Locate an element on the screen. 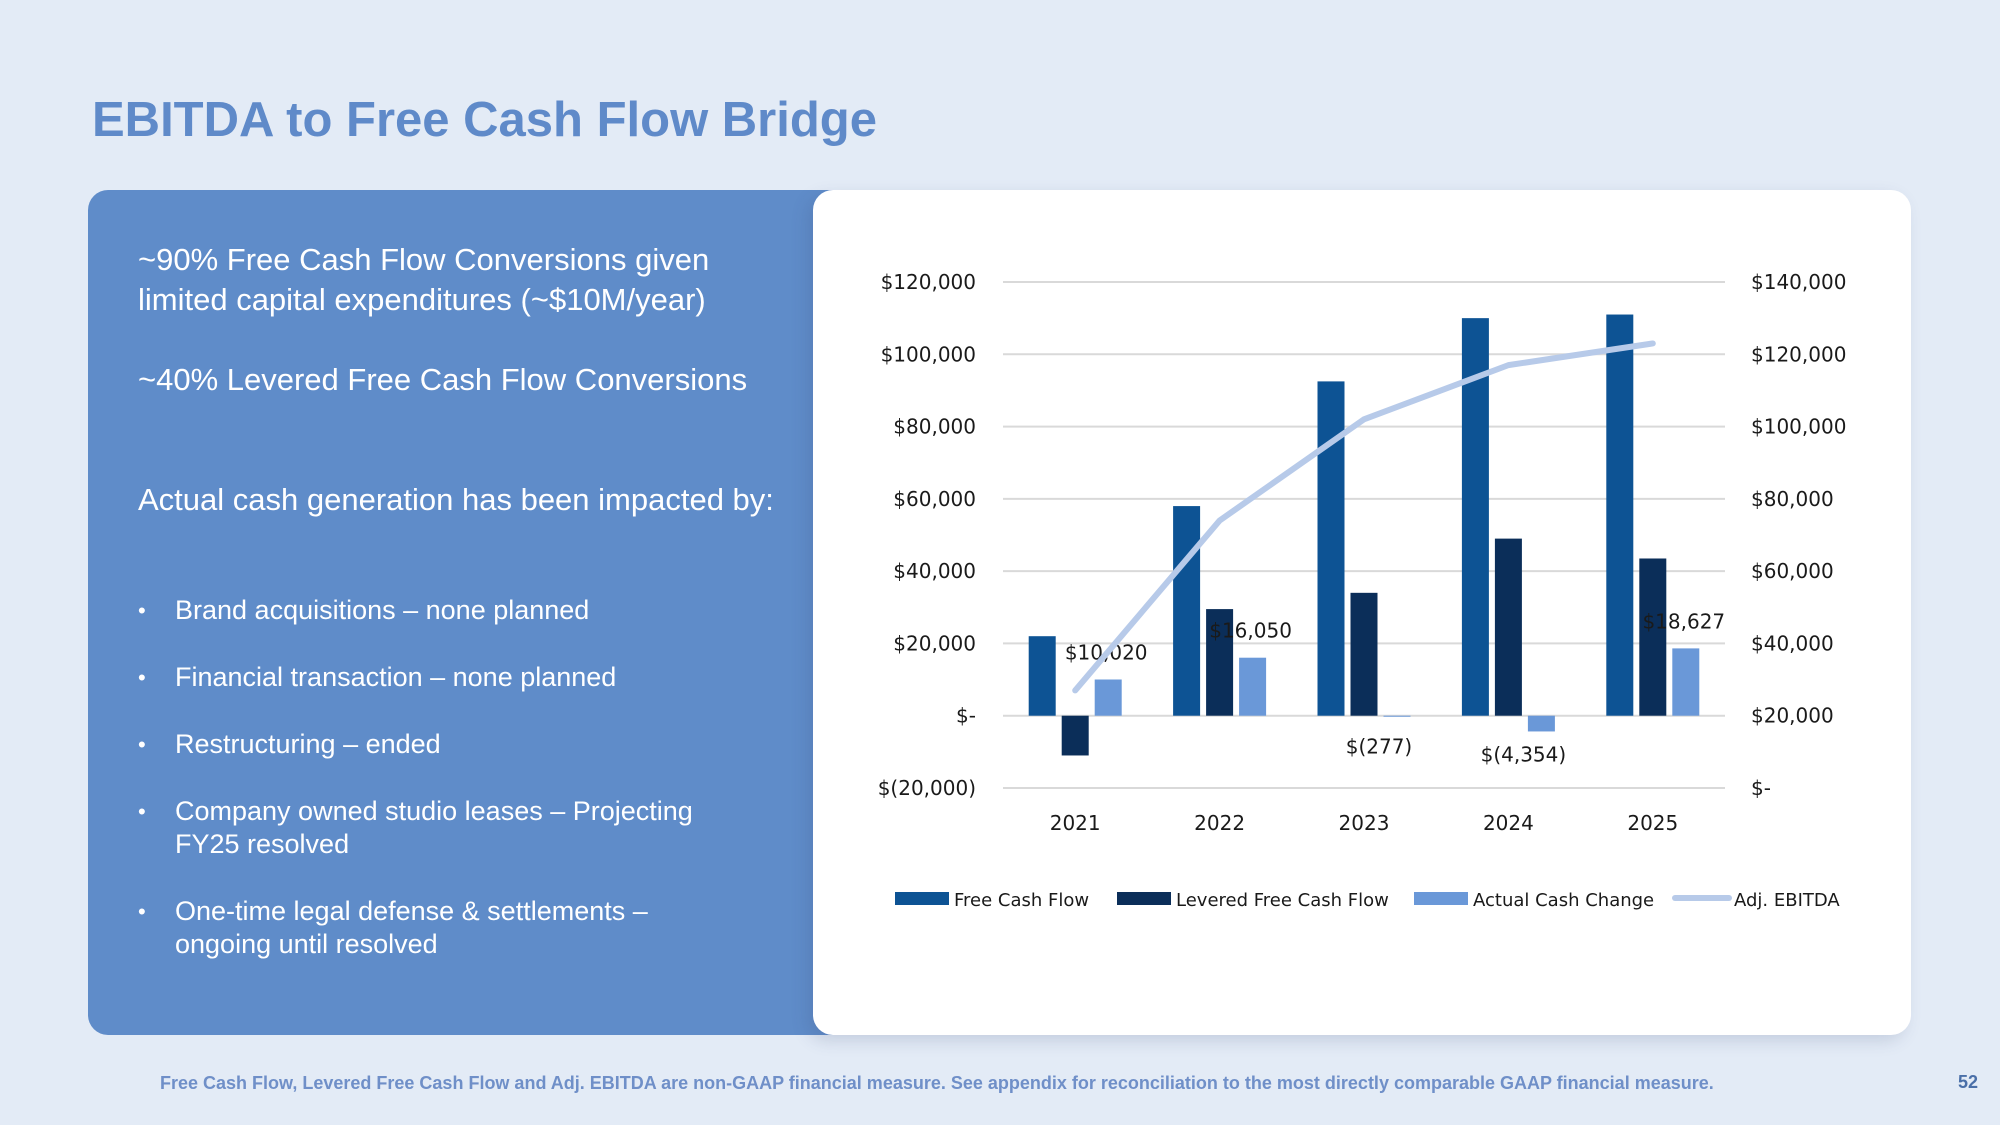 The height and width of the screenshot is (1125, 2000). legend-free-cash-flow-label: Free Cash Flow is located at coordinates (1021, 900).